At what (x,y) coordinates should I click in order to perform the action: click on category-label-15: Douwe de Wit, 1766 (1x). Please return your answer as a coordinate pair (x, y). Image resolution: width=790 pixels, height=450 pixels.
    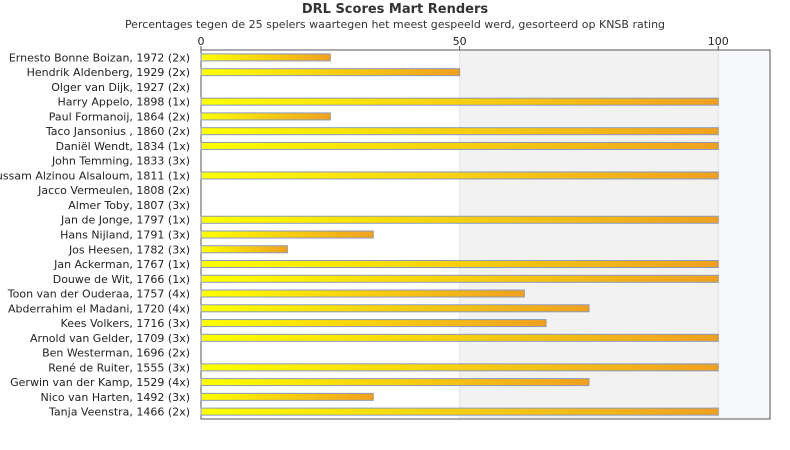
    Looking at the image, I should click on (121, 279).